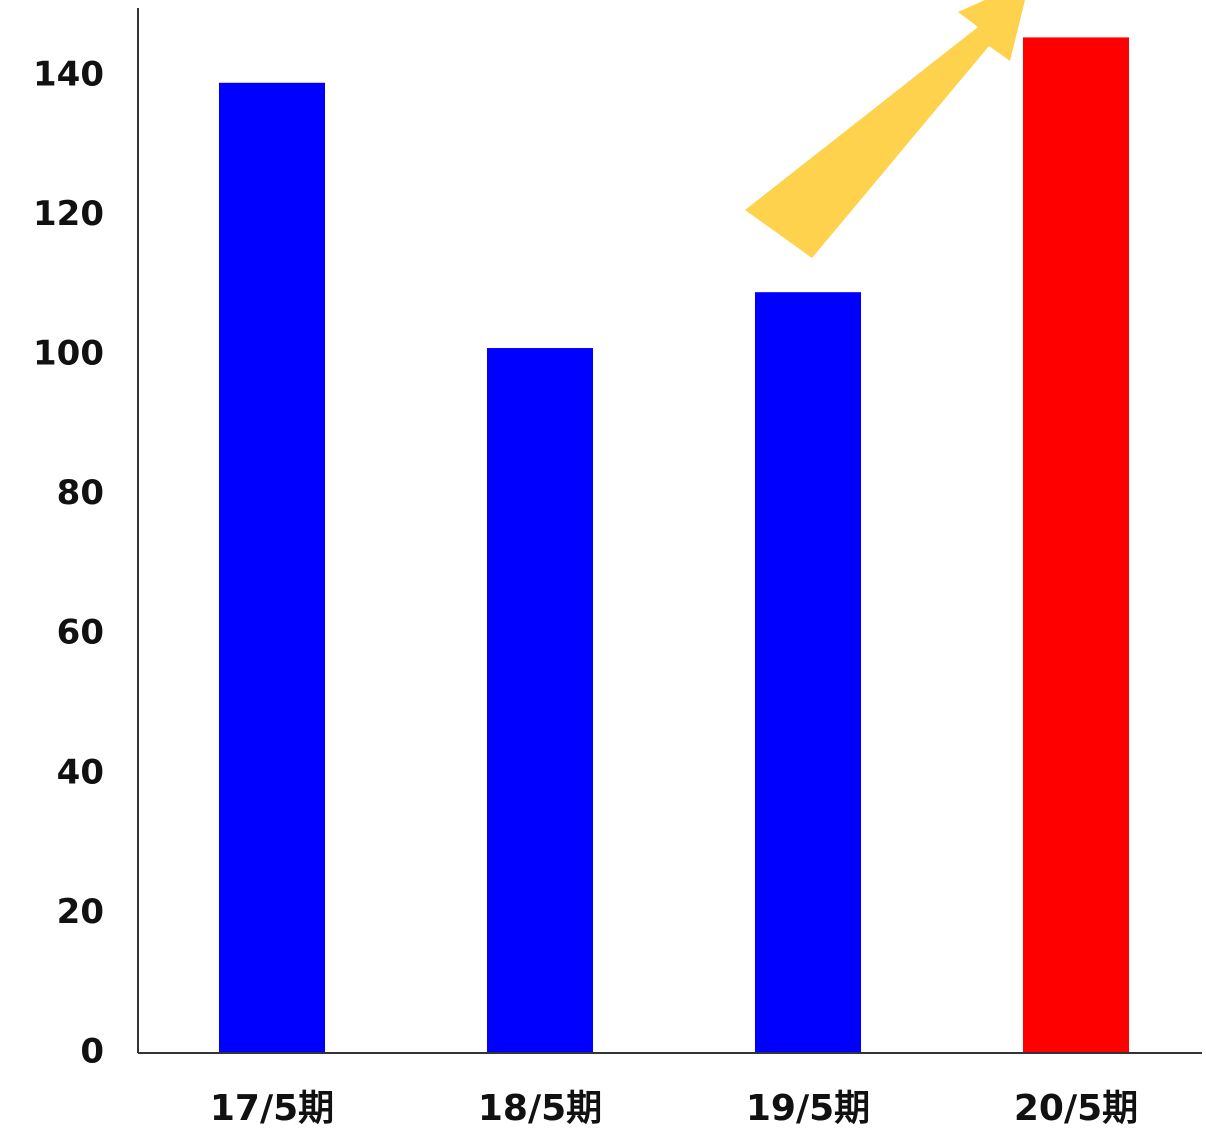 The image size is (1206, 1131). What do you see at coordinates (68, 214) in the screenshot?
I see `y-tick-label: 120` at bounding box center [68, 214].